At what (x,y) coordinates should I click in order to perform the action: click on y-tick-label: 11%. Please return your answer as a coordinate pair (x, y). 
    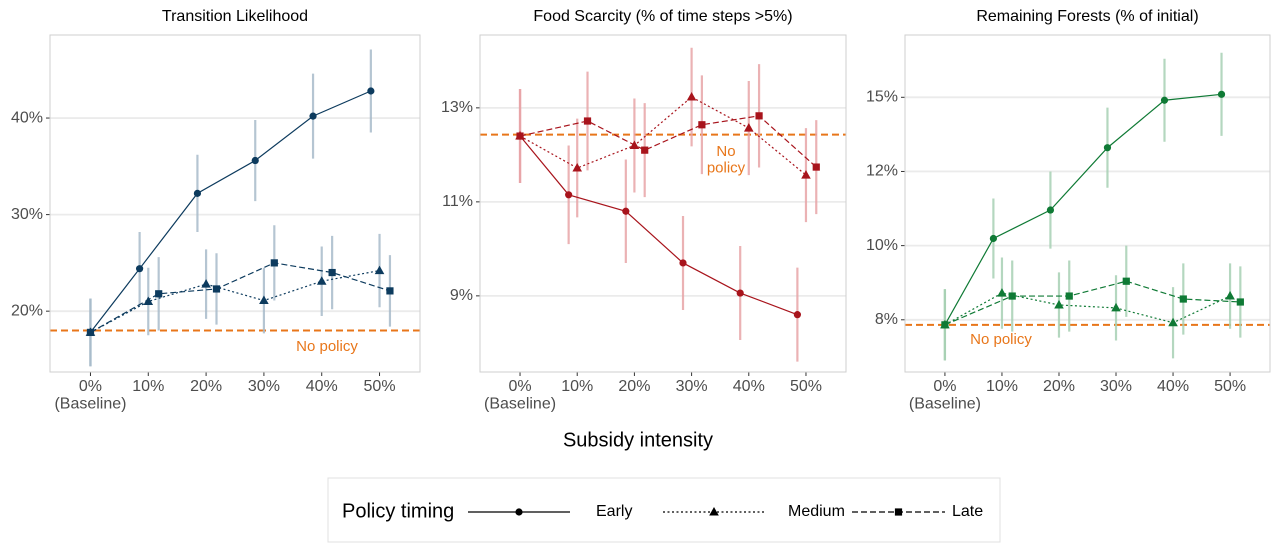
    Looking at the image, I should click on (457, 201).